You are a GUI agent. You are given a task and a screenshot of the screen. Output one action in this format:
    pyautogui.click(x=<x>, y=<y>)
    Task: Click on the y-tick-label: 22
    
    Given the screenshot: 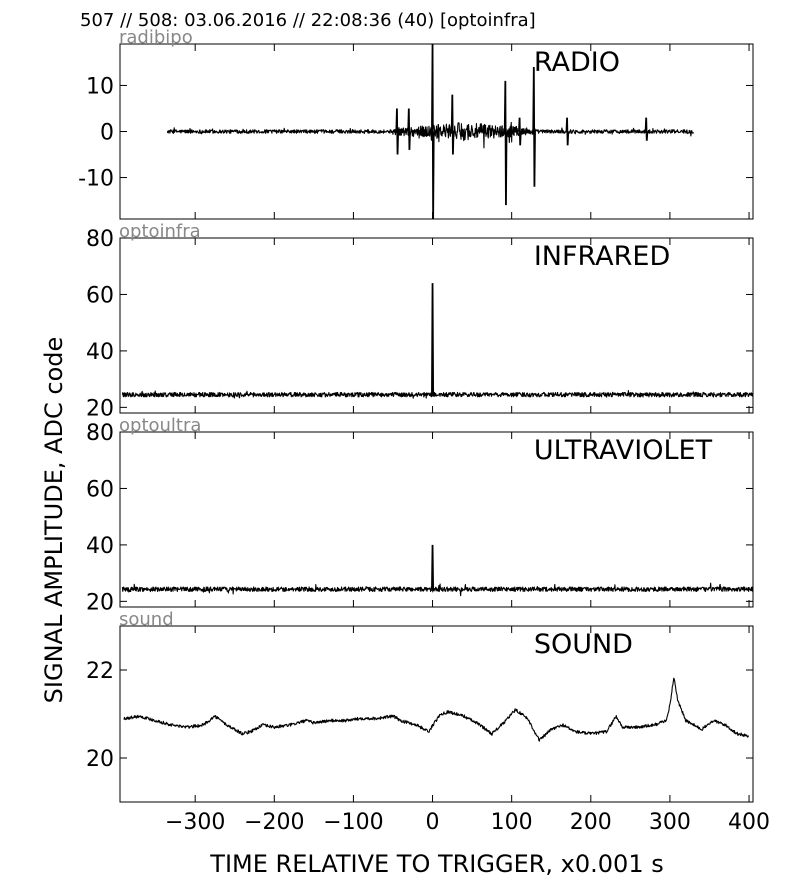 What is the action you would take?
    pyautogui.click(x=100, y=671)
    